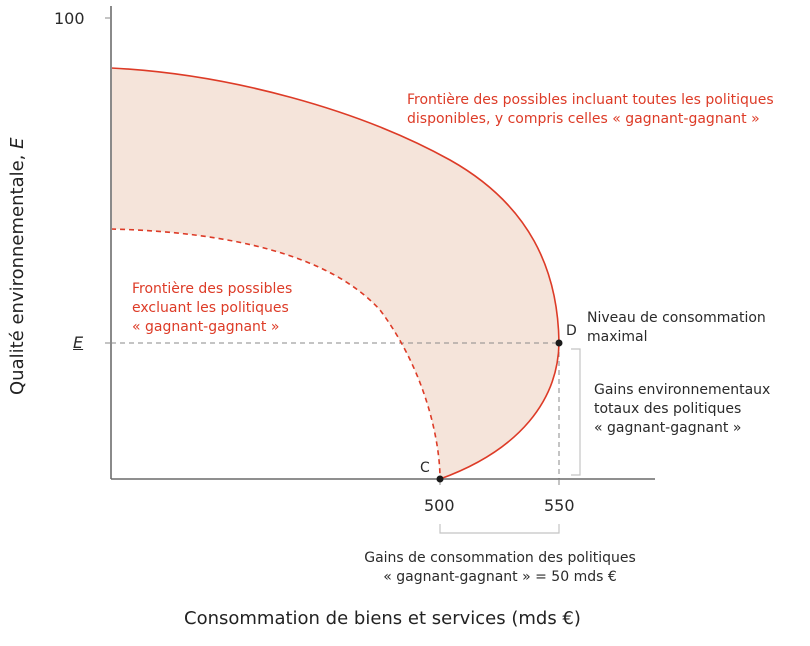 The image size is (810, 646). Describe the element at coordinates (439, 505) in the screenshot. I see `x-tick-label-500: 500` at that location.